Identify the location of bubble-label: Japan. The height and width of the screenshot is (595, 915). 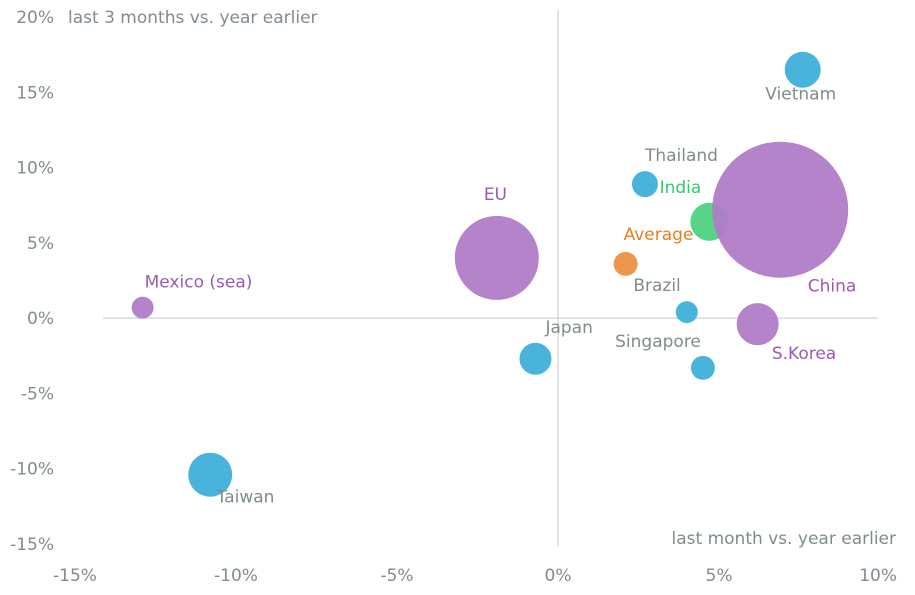
(568, 328).